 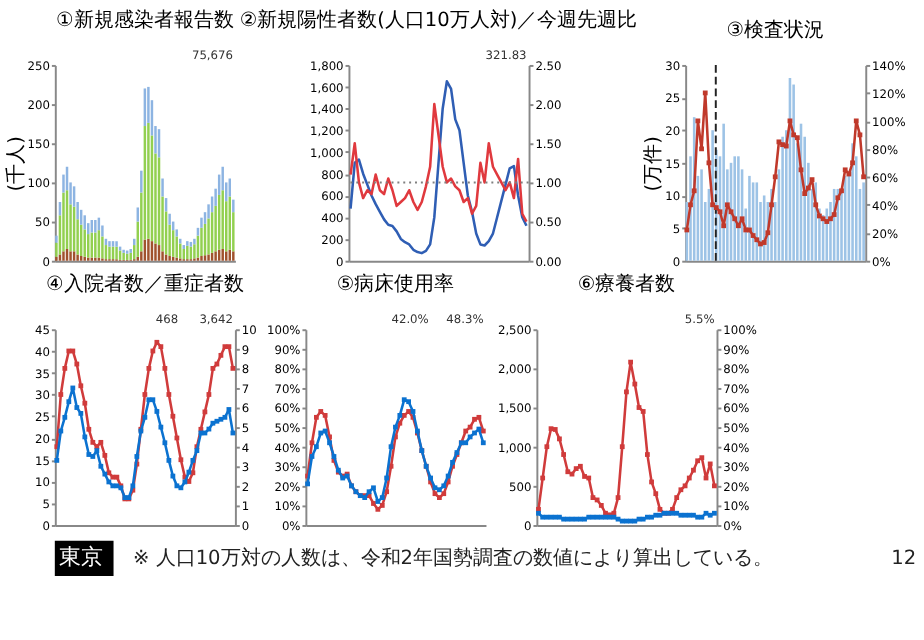 What do you see at coordinates (775, 29) in the screenshot?
I see `chart-title: ③検査状況` at bounding box center [775, 29].